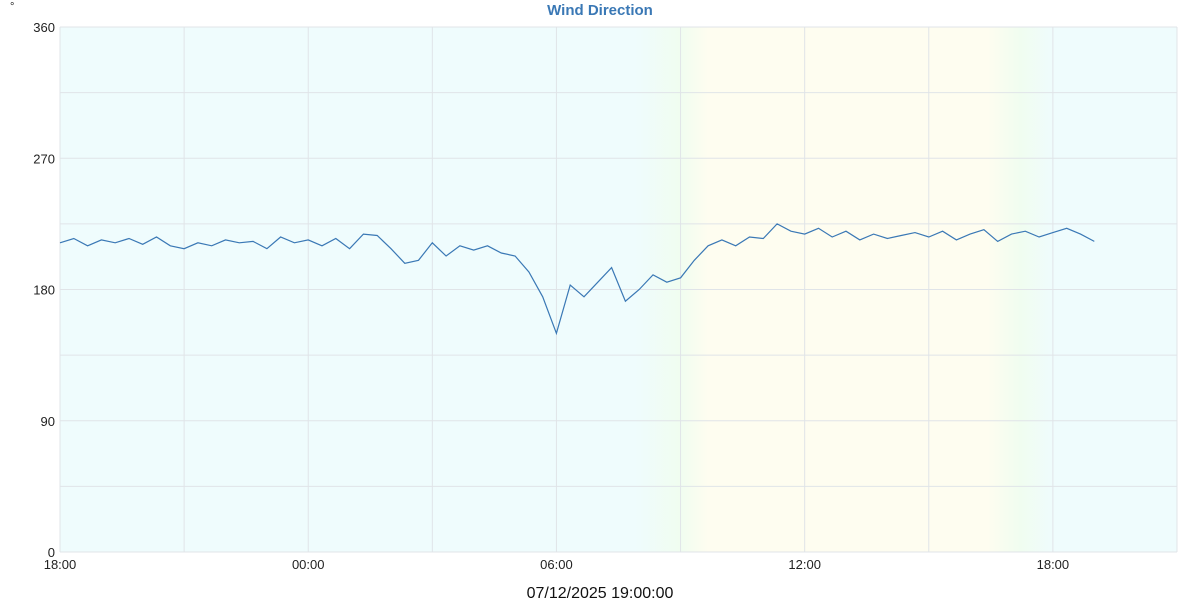  I want to click on x-axis-ticks: 18:00 00:00 06:00 12:00 18:00, so click(556, 564).